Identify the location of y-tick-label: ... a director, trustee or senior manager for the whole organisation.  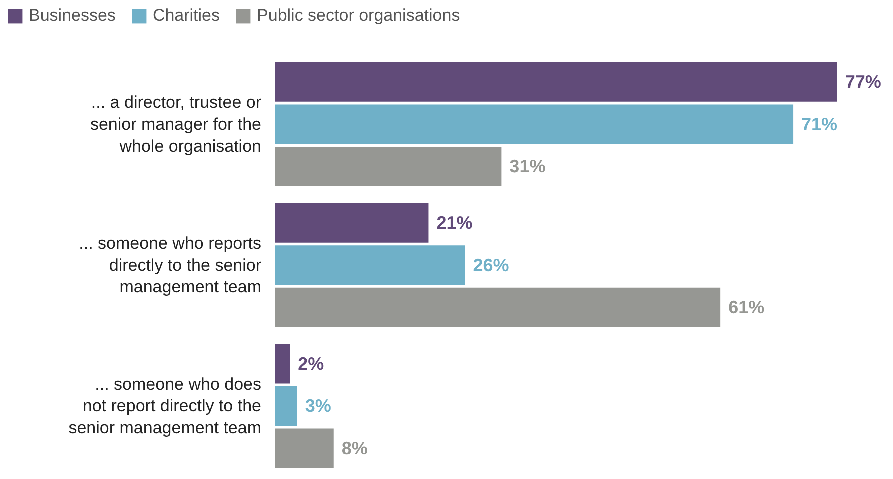
(176, 124).